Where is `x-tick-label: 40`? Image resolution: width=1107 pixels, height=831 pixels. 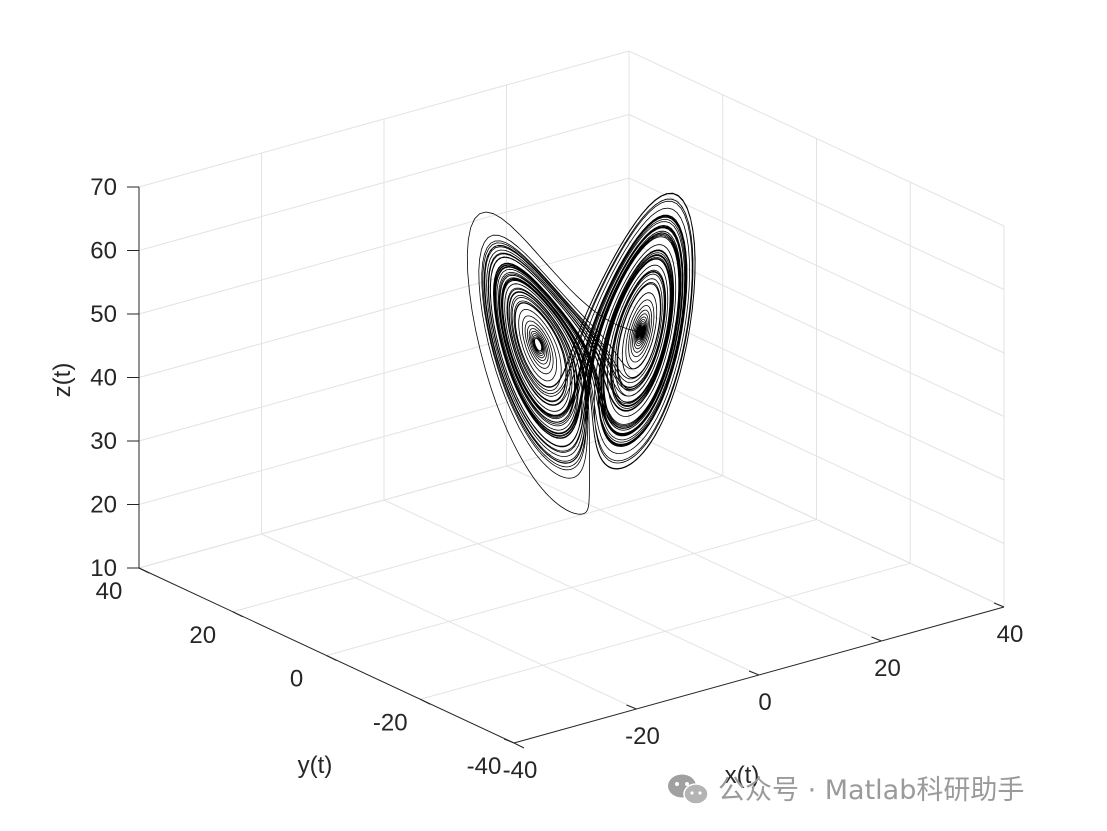 x-tick-label: 40 is located at coordinates (1010, 634).